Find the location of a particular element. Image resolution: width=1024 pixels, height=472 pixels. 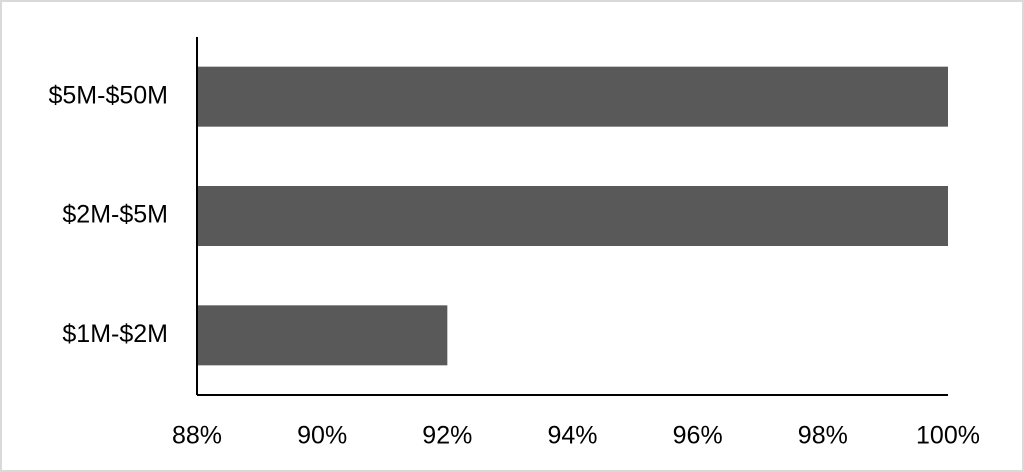

y-tick-label: $2M-$5M is located at coordinates (115, 215).